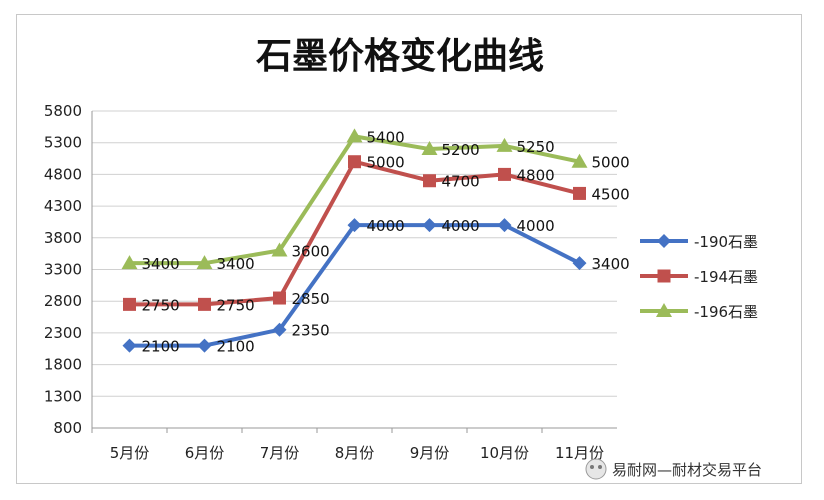 Image resolution: width=824 pixels, height=500 pixels. What do you see at coordinates (205, 453) in the screenshot?
I see `x-tick-label: 6月份` at bounding box center [205, 453].